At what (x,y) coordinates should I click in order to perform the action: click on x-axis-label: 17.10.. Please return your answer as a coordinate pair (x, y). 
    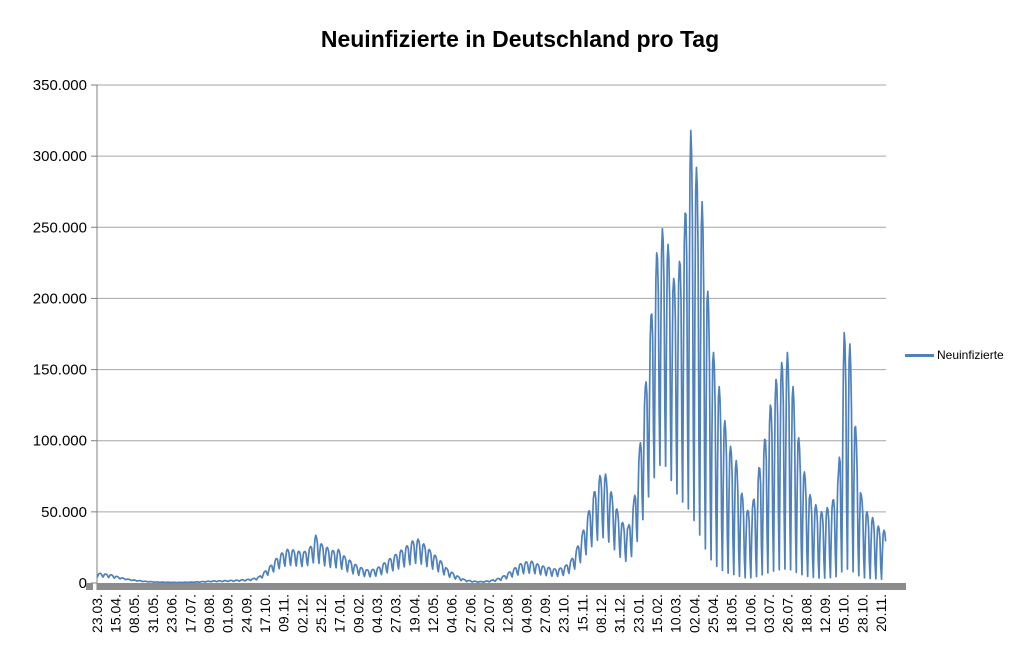
    Looking at the image, I should click on (265, 613).